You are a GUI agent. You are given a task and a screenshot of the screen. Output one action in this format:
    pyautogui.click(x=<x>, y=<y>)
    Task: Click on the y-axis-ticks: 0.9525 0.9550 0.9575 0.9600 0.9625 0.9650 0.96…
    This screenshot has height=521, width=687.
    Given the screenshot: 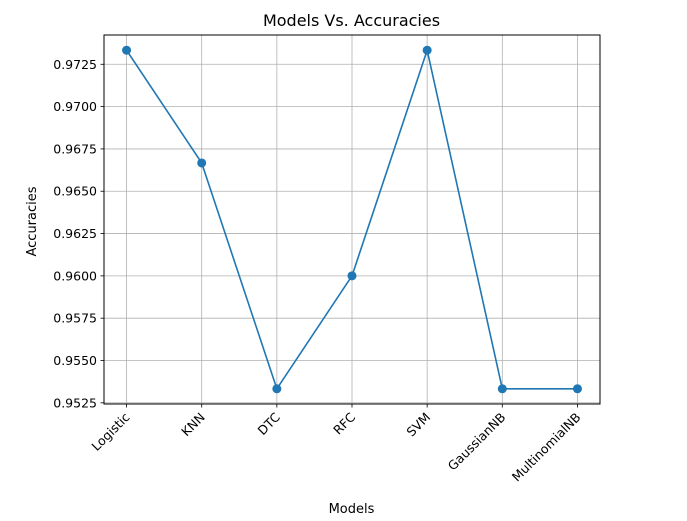 What is the action you would take?
    pyautogui.click(x=78, y=233)
    